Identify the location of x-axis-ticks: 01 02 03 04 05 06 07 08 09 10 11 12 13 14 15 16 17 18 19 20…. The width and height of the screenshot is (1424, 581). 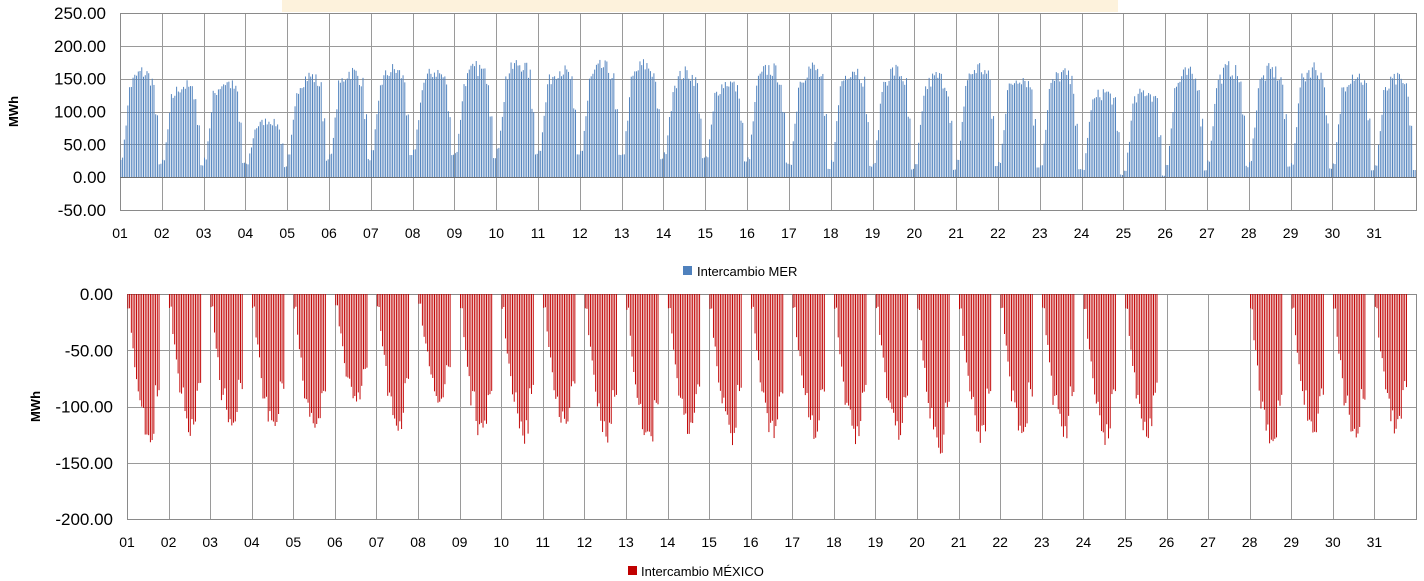
(750, 542).